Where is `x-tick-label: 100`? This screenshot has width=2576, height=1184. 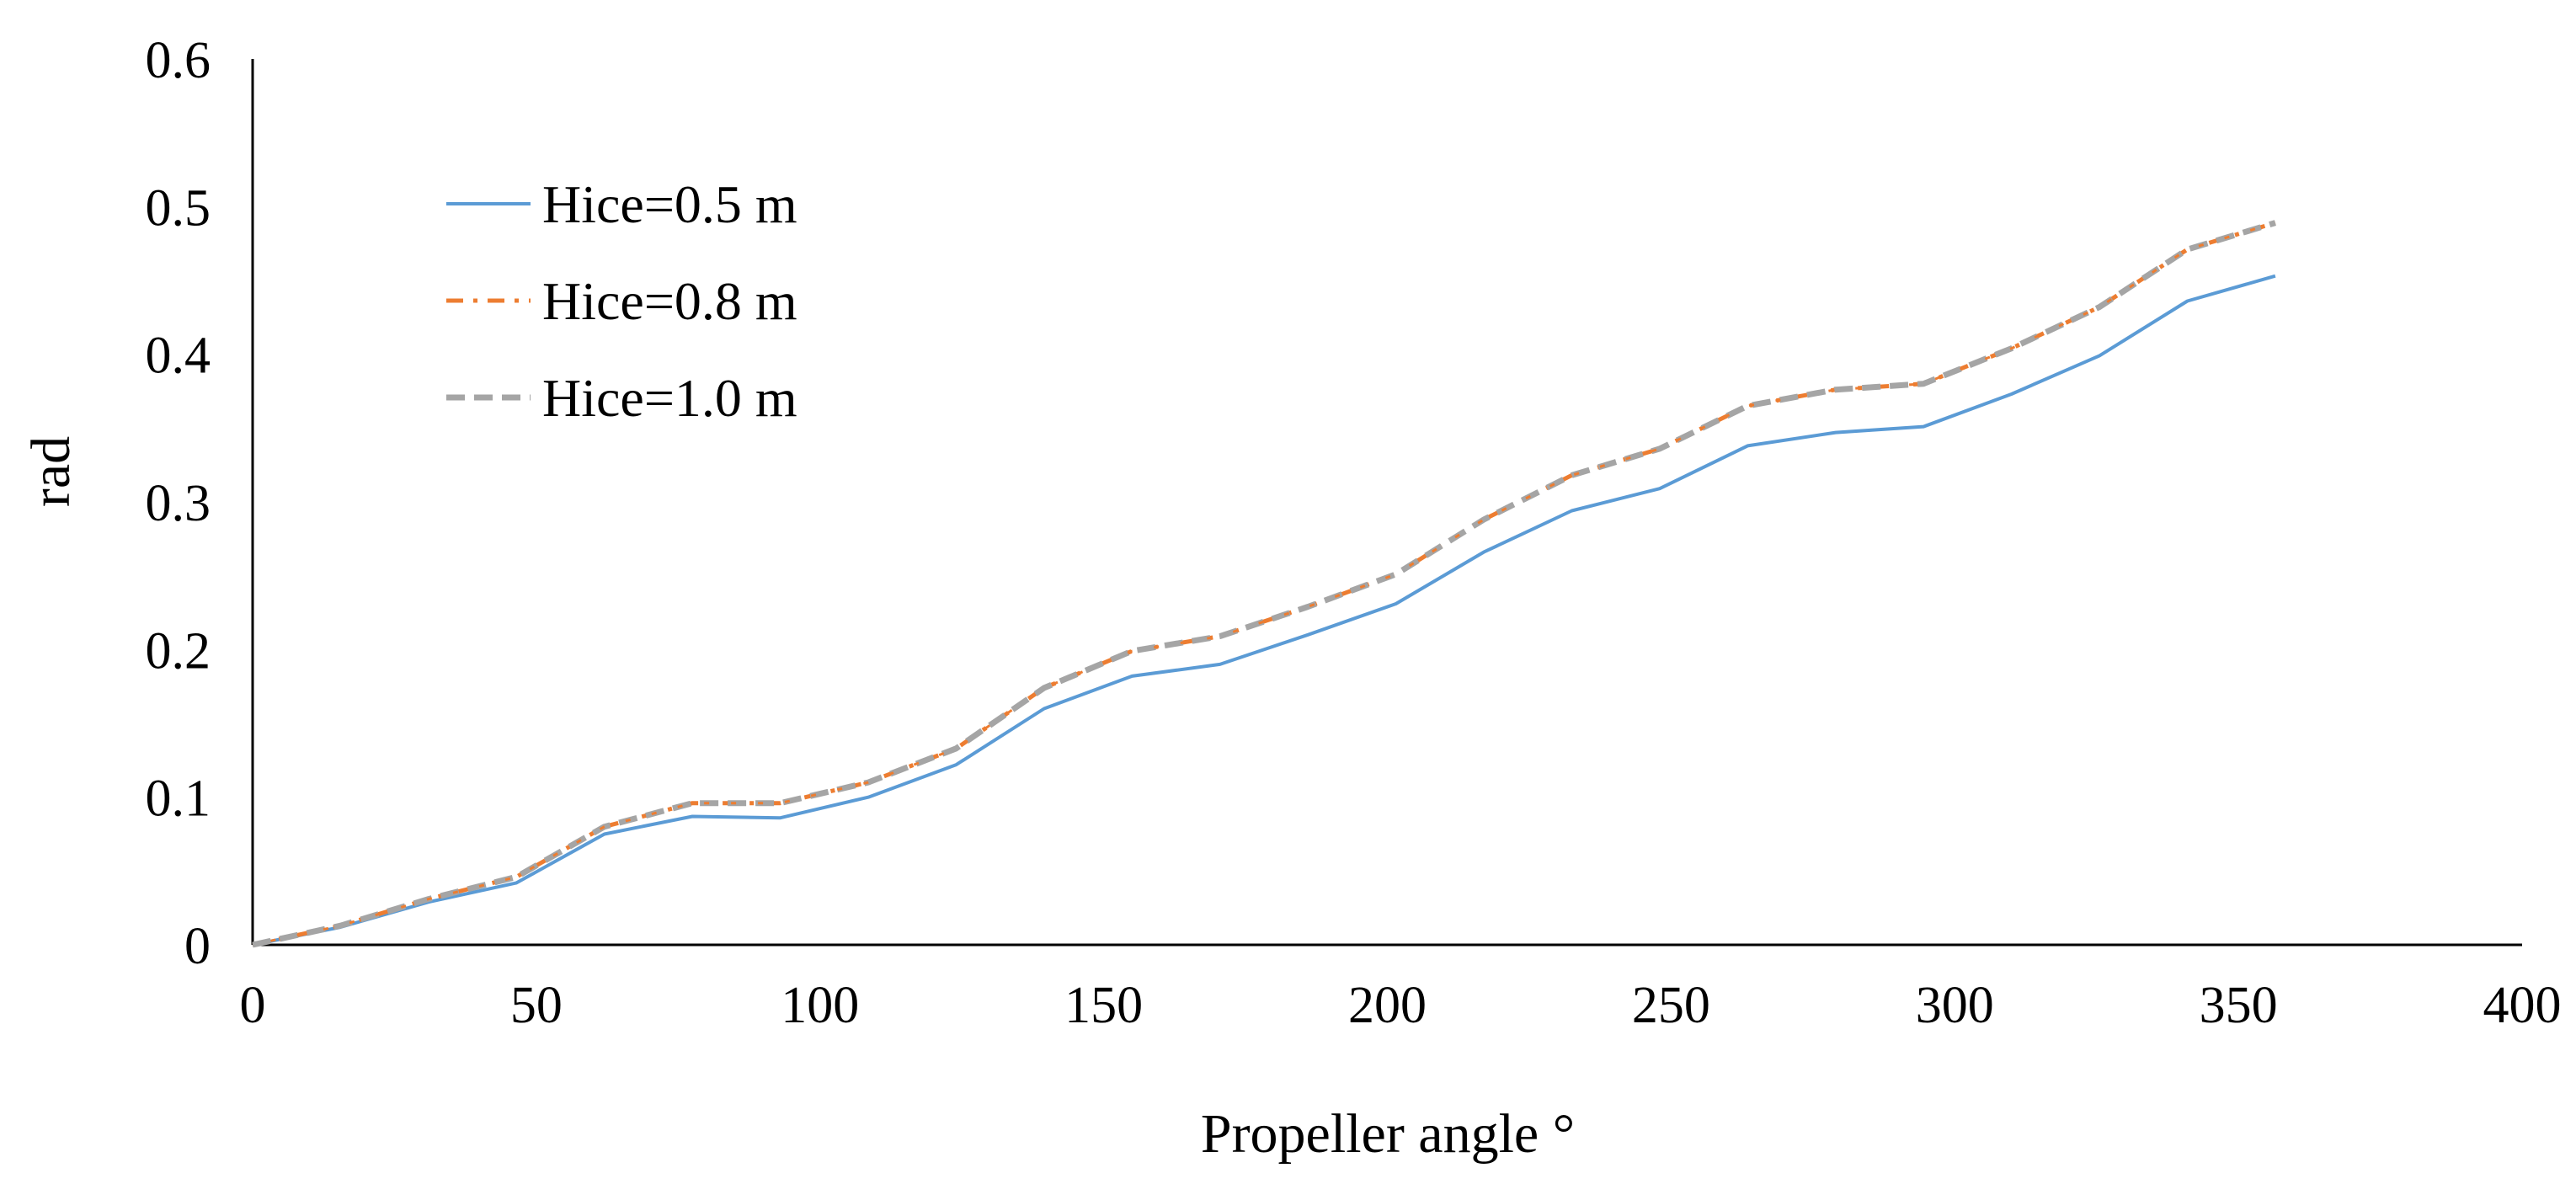
x-tick-label: 100 is located at coordinates (820, 1005).